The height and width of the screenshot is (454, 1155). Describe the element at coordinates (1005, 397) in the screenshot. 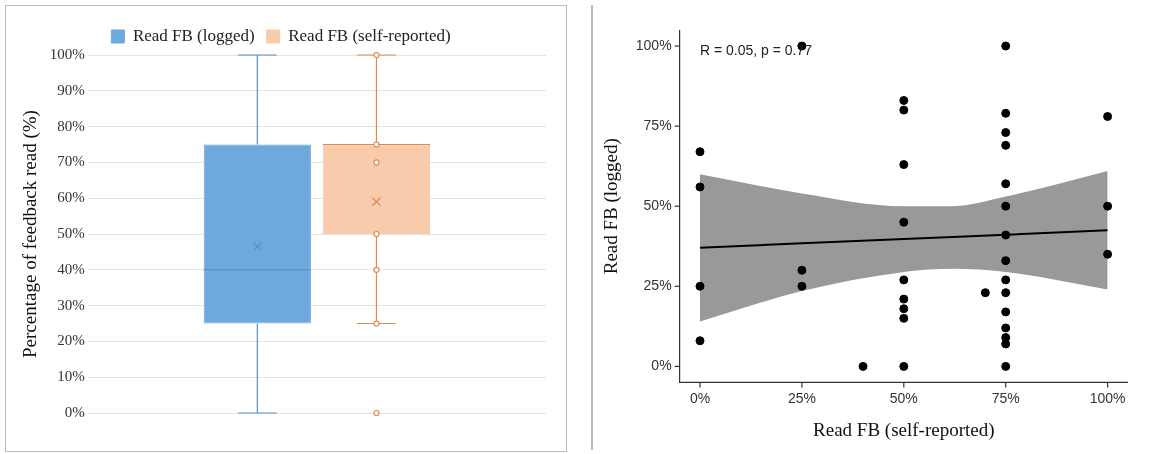

I see `x-tick-label: 75%` at that location.